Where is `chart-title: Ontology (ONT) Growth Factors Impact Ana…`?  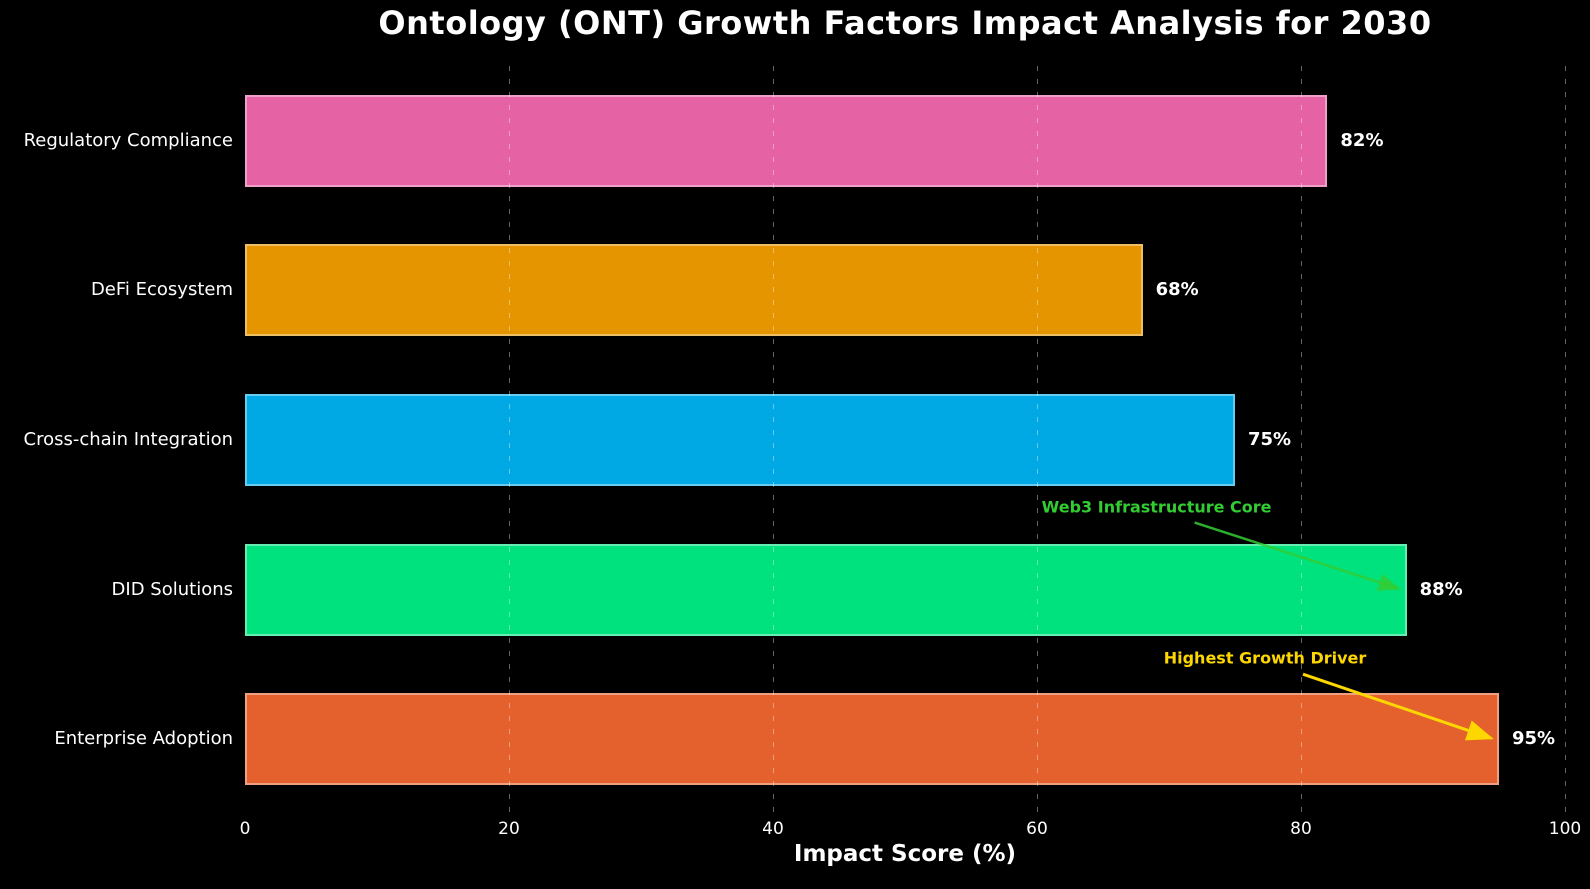 chart-title: Ontology (ONT) Growth Factors Impact Ana… is located at coordinates (905, 23).